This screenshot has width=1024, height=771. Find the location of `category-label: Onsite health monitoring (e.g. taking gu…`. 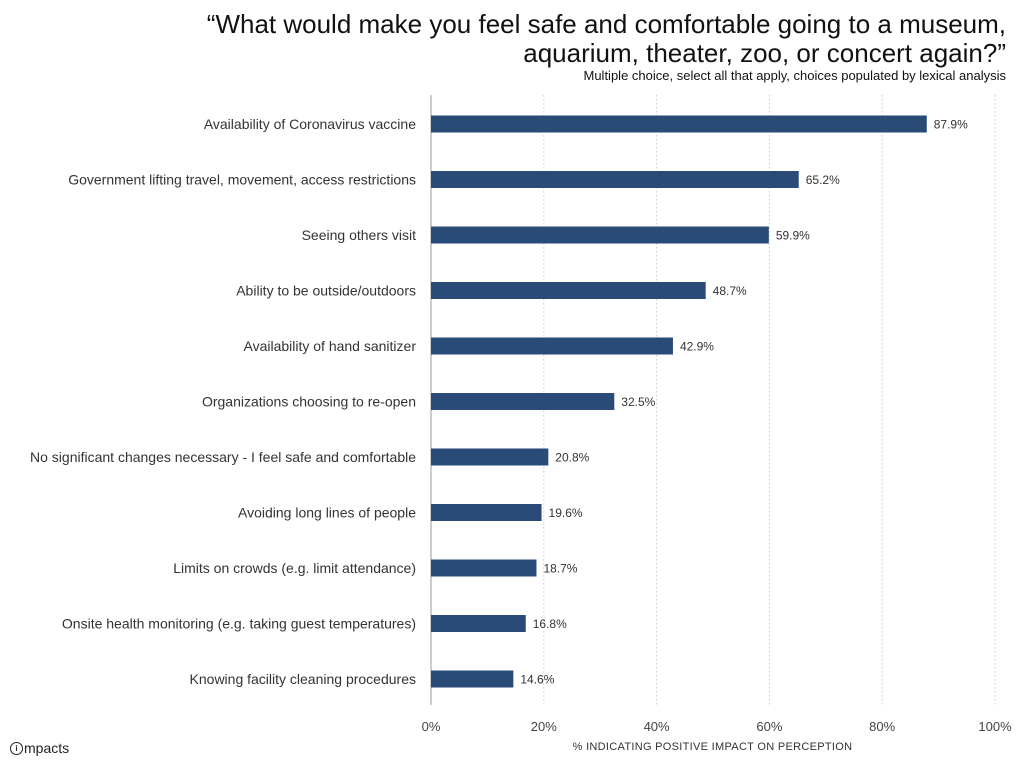

category-label: Onsite health monitoring (e.g. taking gu… is located at coordinates (239, 624).